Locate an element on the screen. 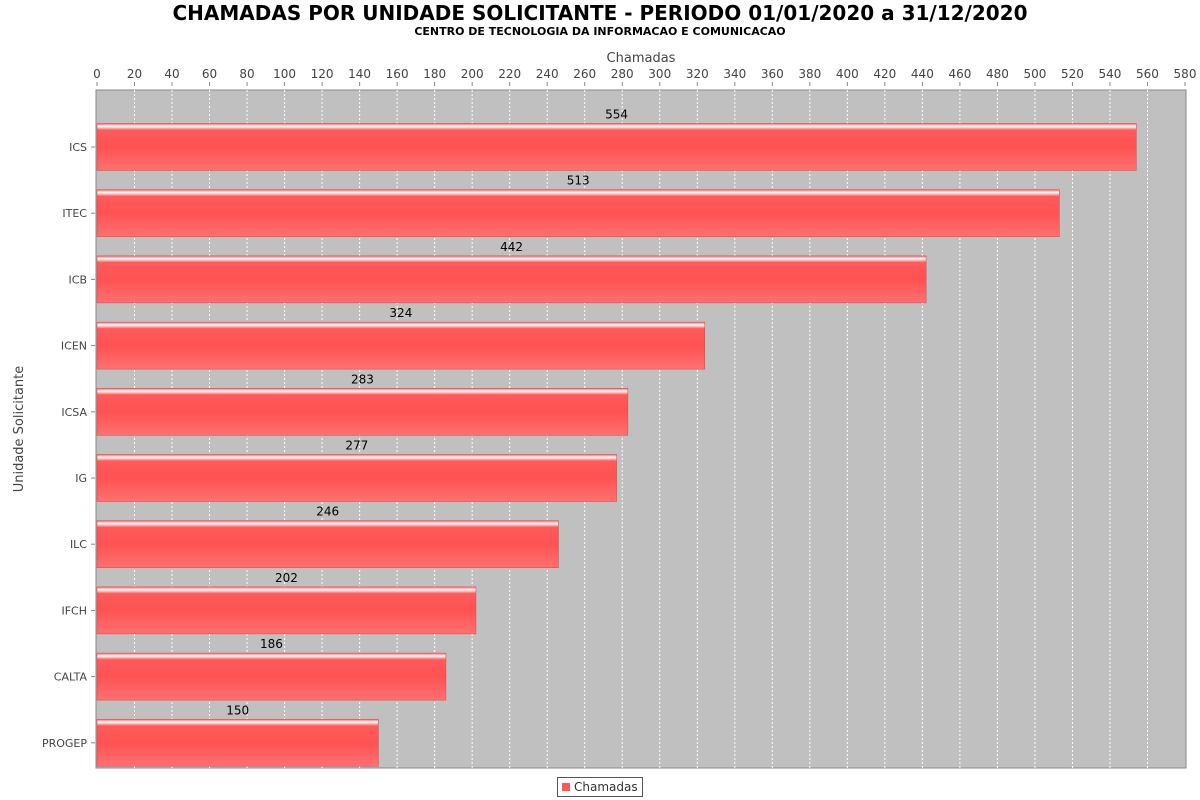 The height and width of the screenshot is (800, 1200). bar-data-label: 554 is located at coordinates (616, 115).